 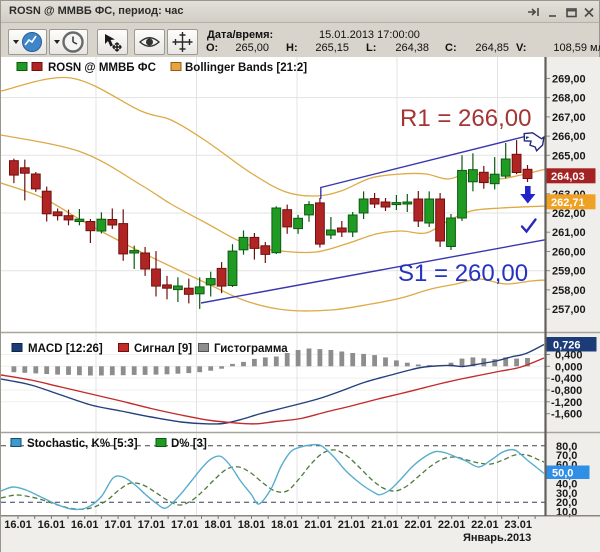 I want to click on svg-text: 268,00, so click(x=569, y=99).